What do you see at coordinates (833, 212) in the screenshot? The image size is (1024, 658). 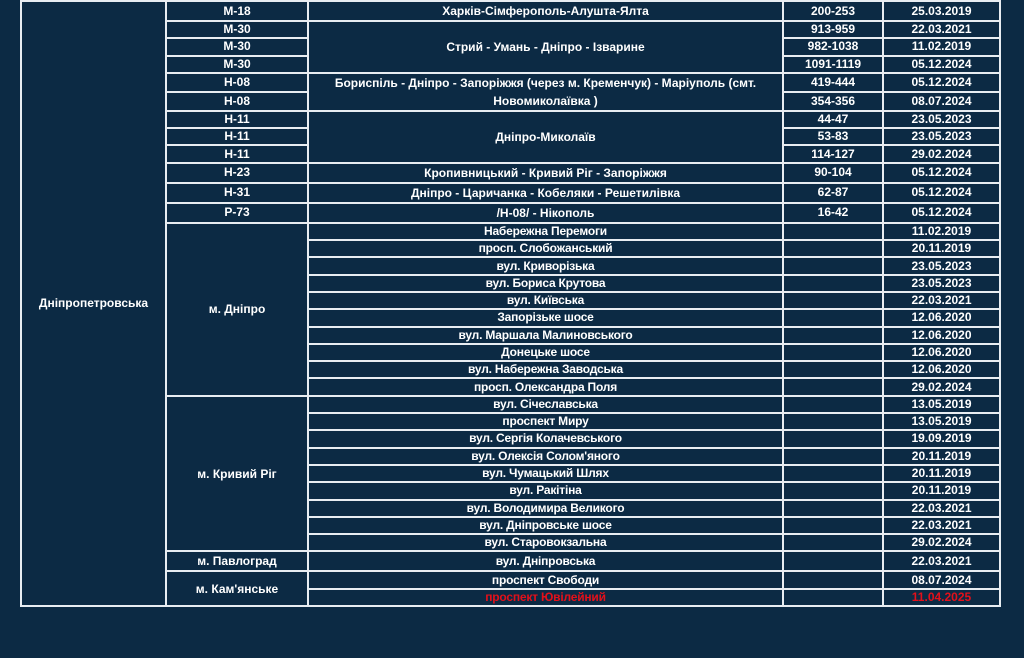 I see `km-range-cell: 16-42` at bounding box center [833, 212].